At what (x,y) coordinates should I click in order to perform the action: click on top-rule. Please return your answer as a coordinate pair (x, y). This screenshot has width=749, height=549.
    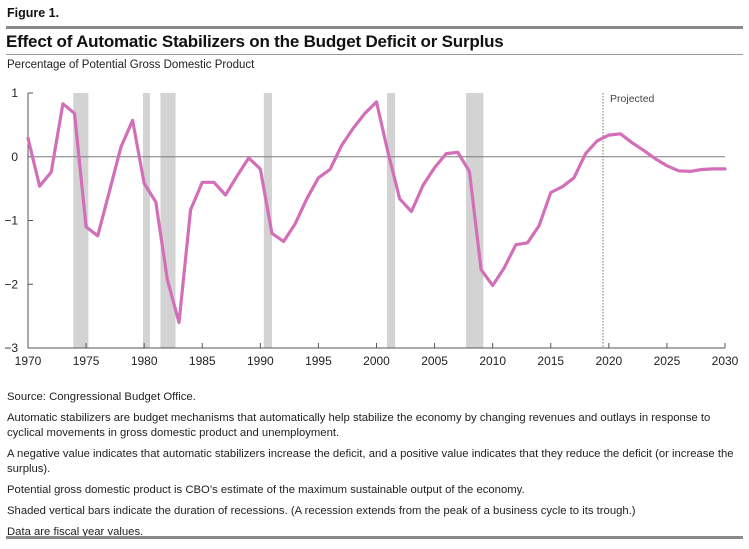
    Looking at the image, I should click on (374, 27).